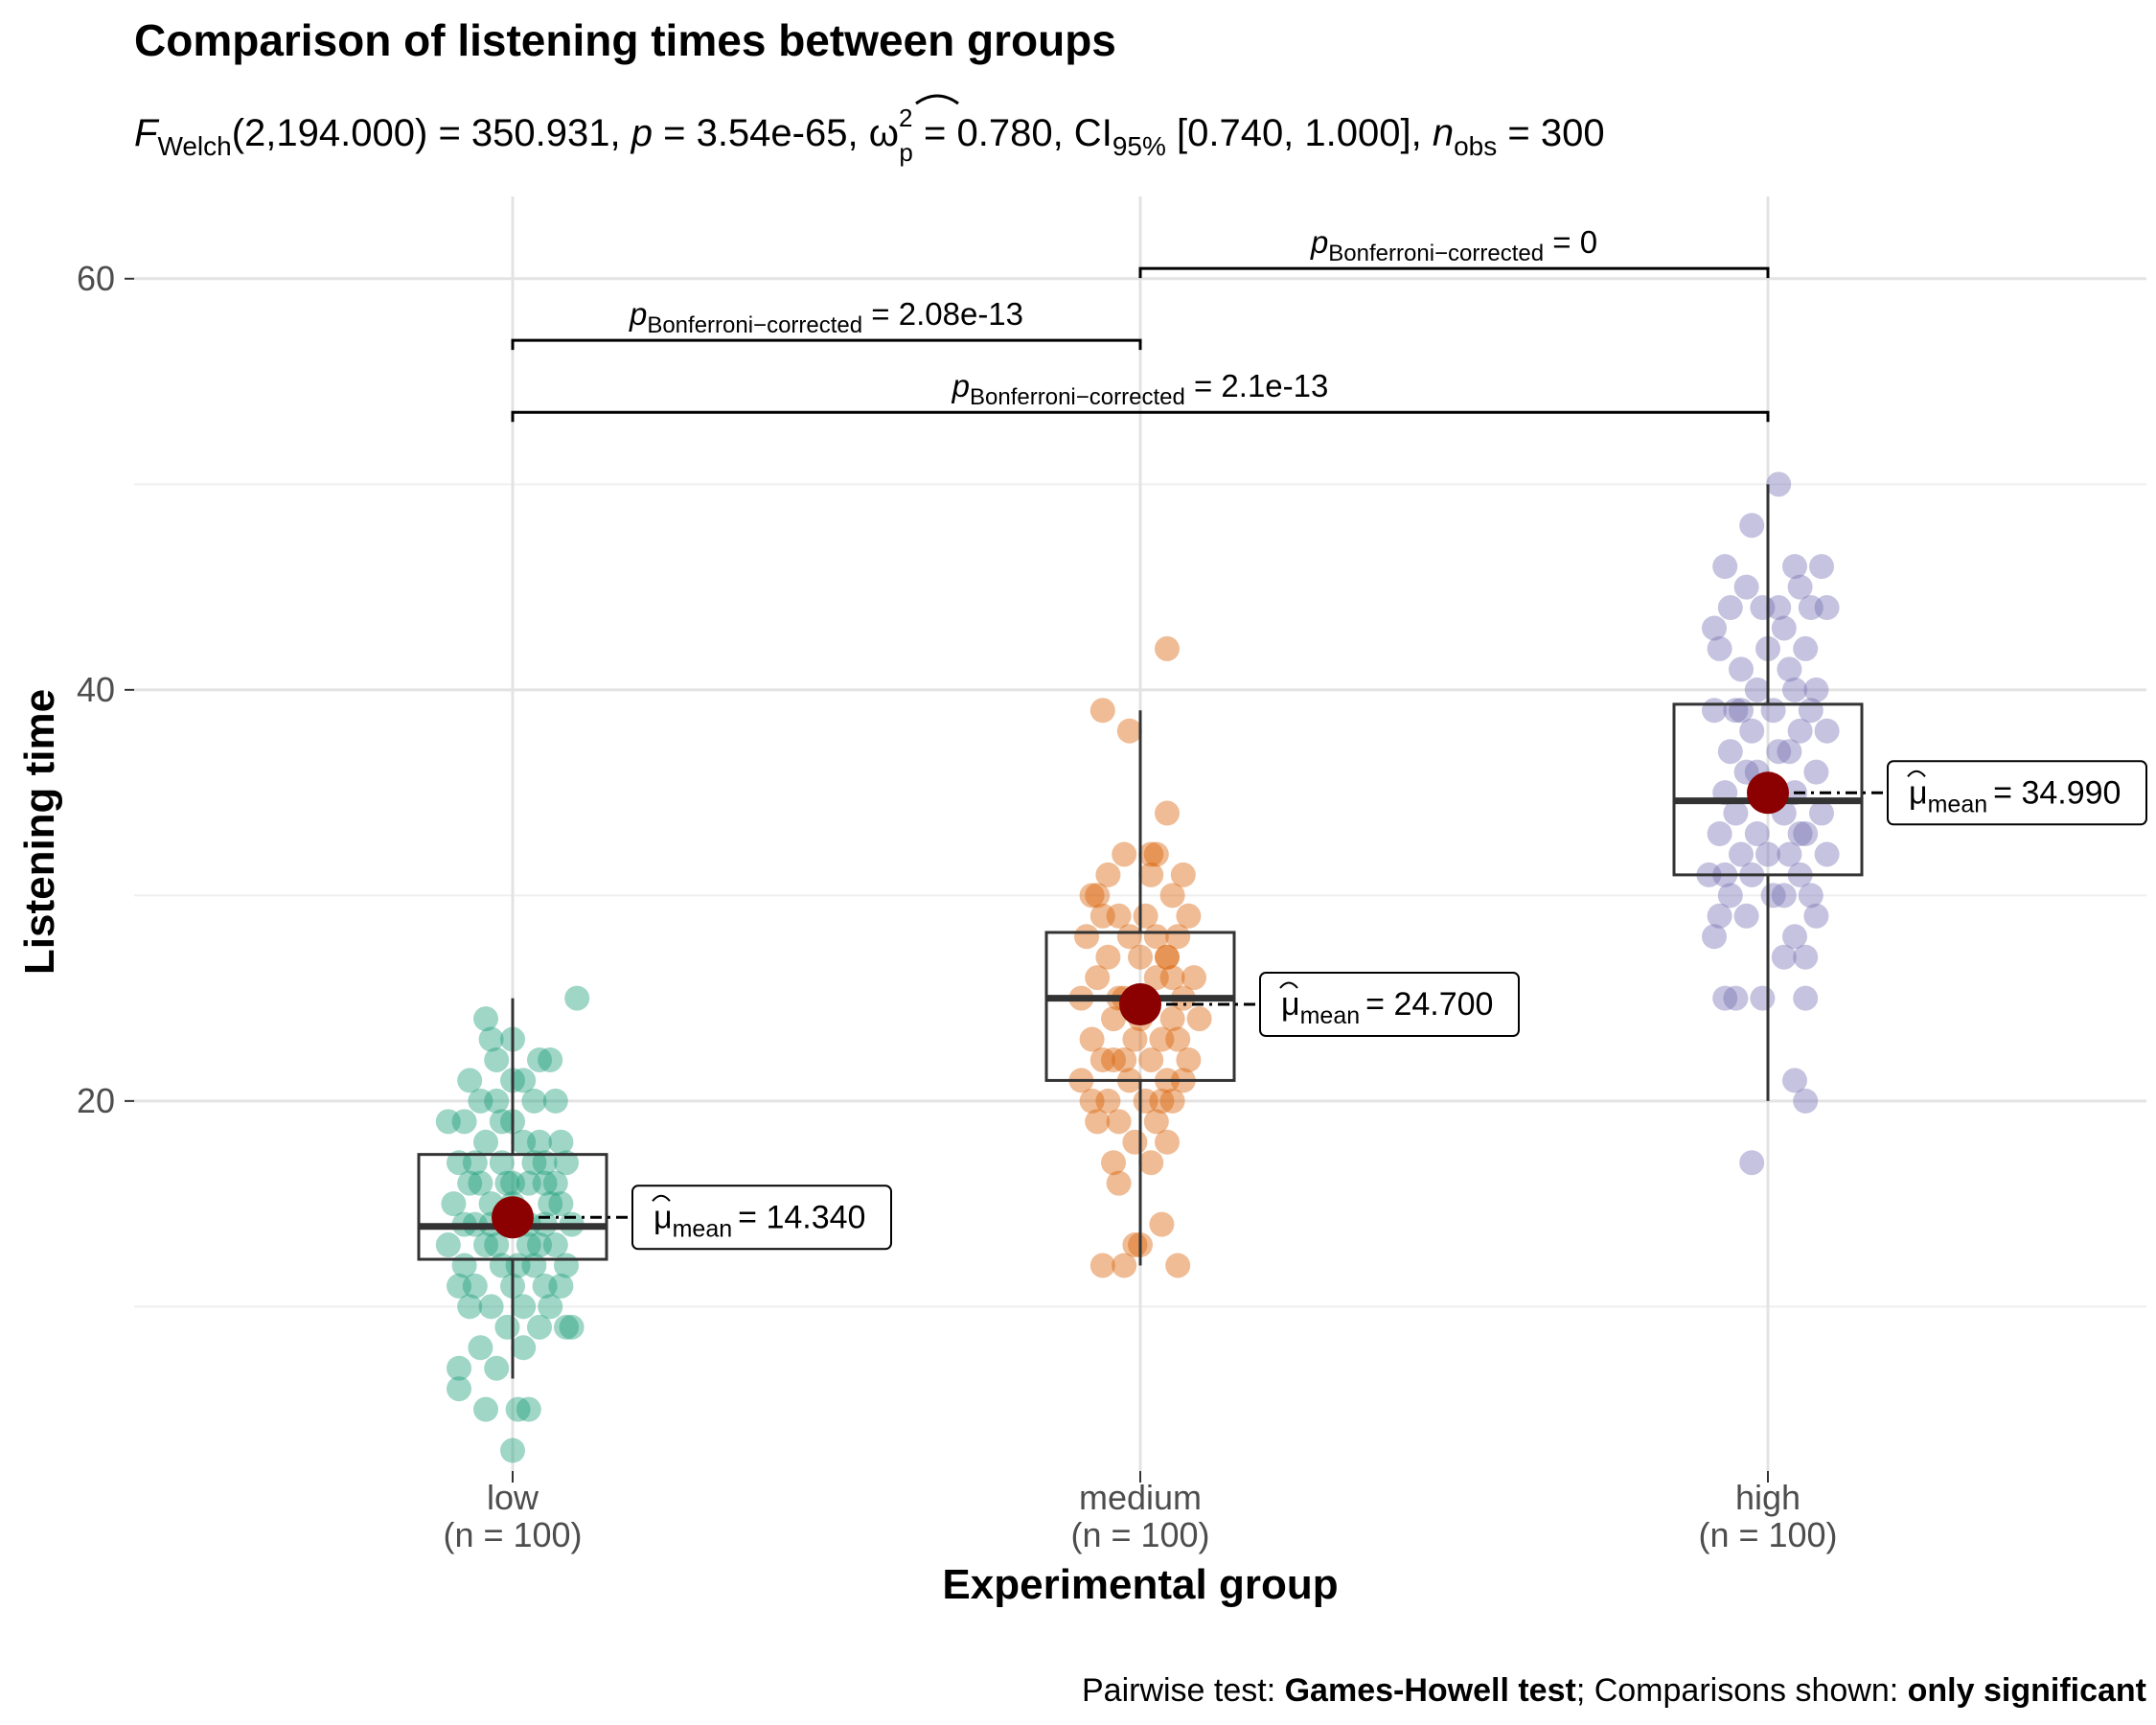 The width and height of the screenshot is (2156, 1725). I want to click on comparison-label-0: pBonferroni−corrected = 2.08e-13, so click(826, 317).